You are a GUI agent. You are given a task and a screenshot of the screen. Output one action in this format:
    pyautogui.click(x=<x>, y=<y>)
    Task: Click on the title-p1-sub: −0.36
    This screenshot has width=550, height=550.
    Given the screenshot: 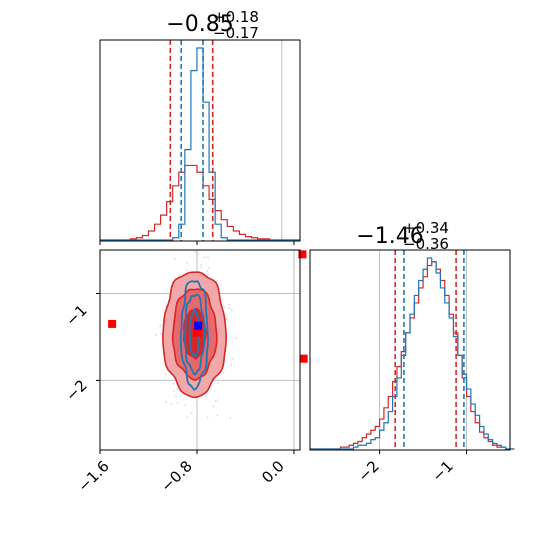 What is the action you would take?
    pyautogui.click(x=426, y=244)
    